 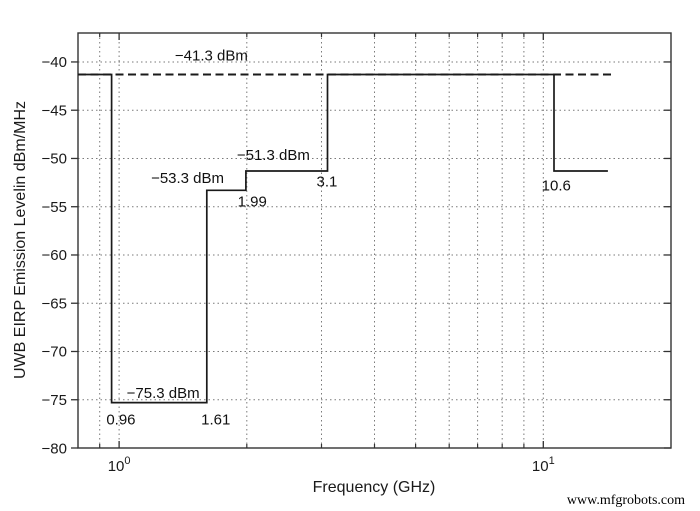 I want to click on annotation-label: 1.99, so click(x=252, y=202).